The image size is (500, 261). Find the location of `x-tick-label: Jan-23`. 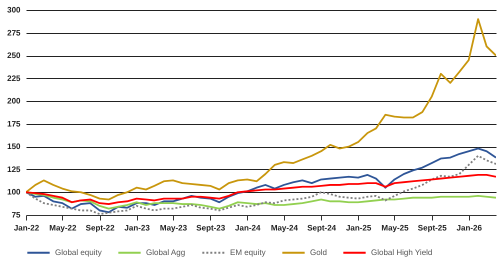

x-tick-label: Jan-23 is located at coordinates (137, 228).